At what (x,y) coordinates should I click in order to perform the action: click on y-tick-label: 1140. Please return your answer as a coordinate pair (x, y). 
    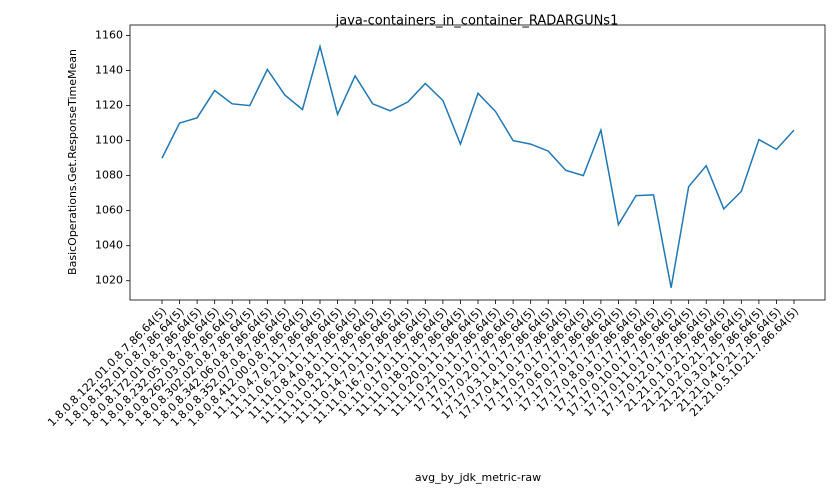
    Looking at the image, I should click on (109, 70).